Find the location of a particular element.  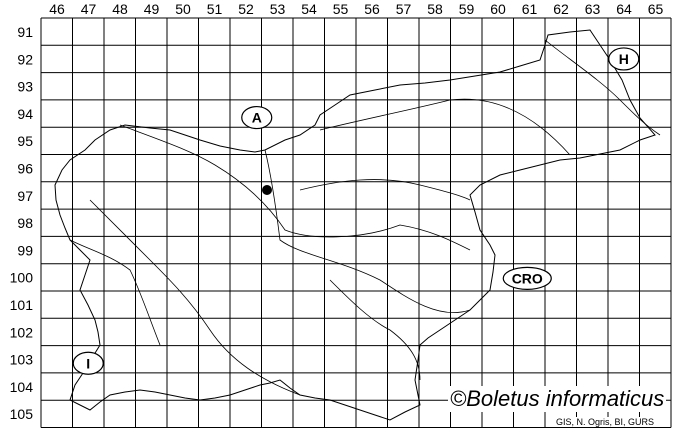

row-label: 92 is located at coordinates (25, 59).